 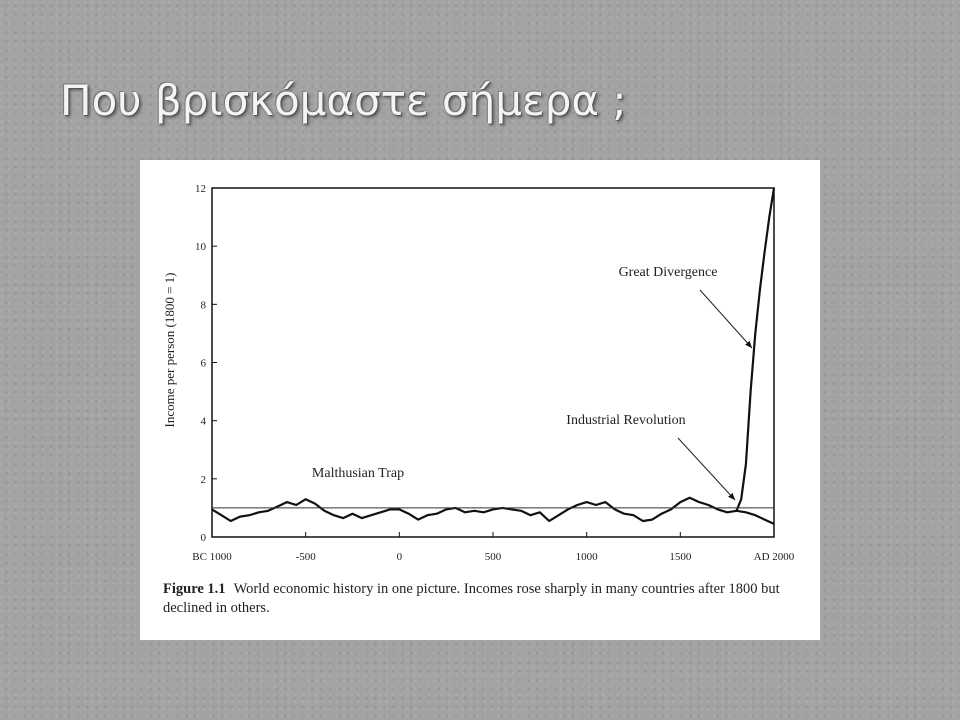 I want to click on x-tick-label: AD 2000, so click(x=774, y=557).